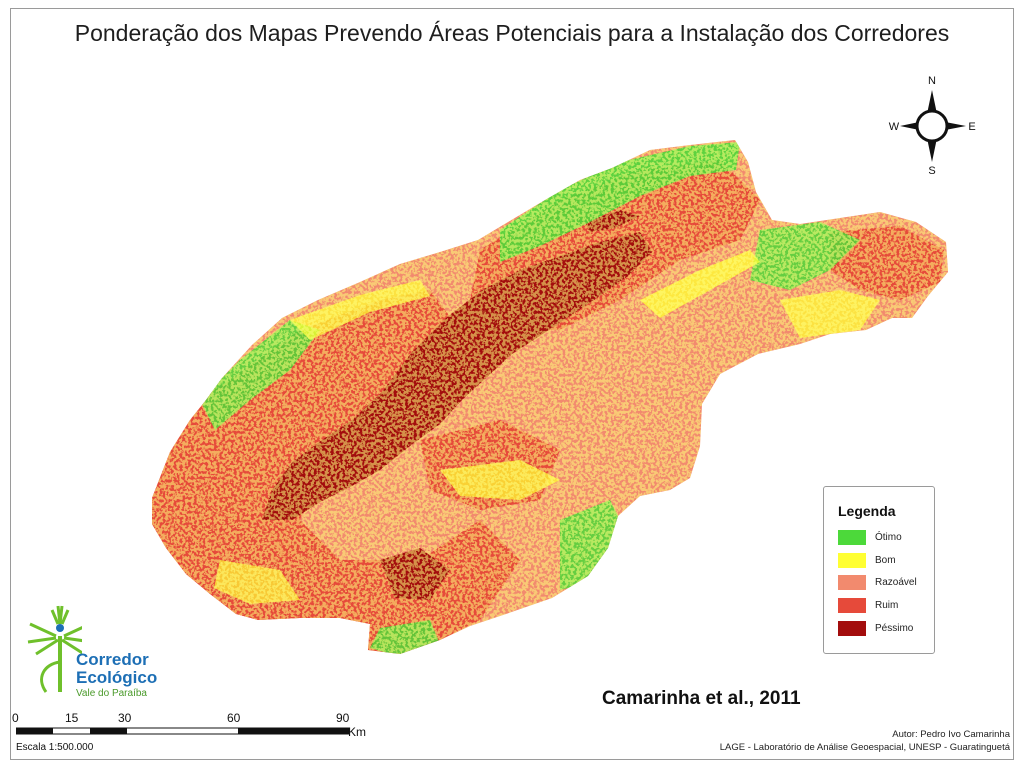  What do you see at coordinates (888, 537) in the screenshot?
I see `legend-label: Ótimo` at bounding box center [888, 537].